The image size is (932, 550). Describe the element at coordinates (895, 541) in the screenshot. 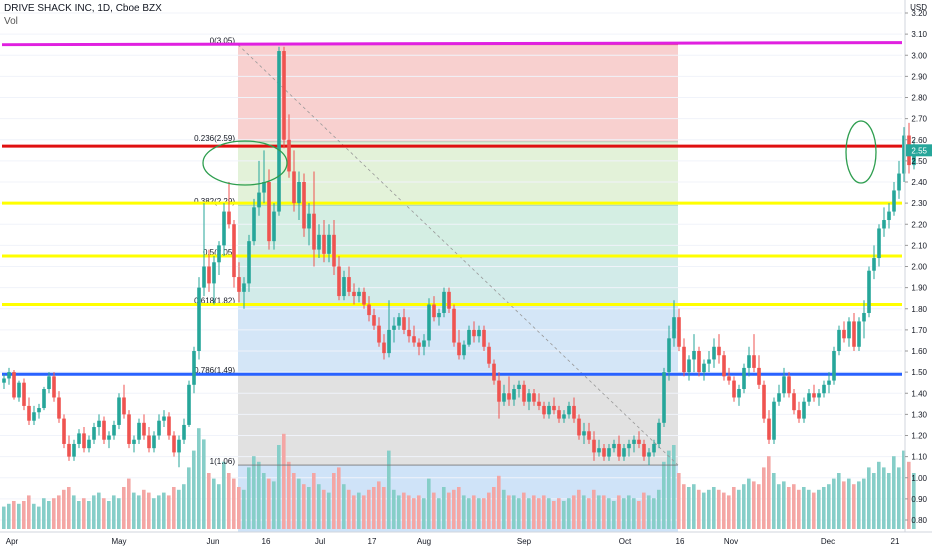

I see `time-tick-label: 21` at that location.